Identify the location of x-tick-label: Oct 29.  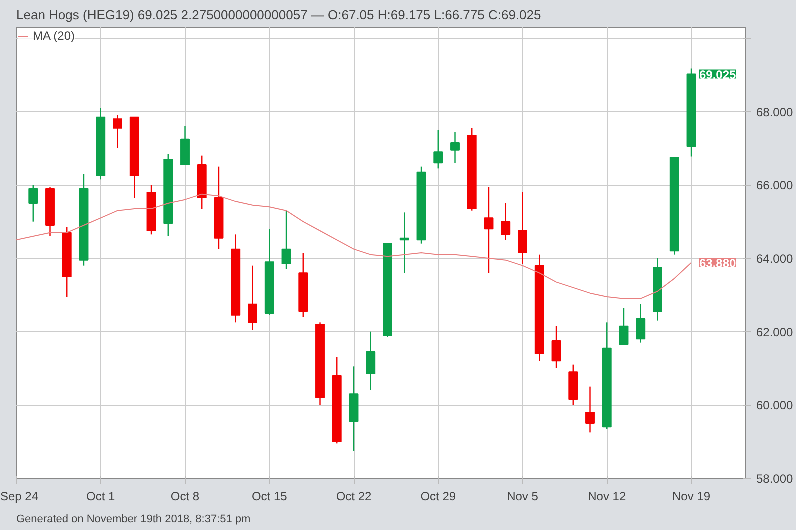
(438, 497).